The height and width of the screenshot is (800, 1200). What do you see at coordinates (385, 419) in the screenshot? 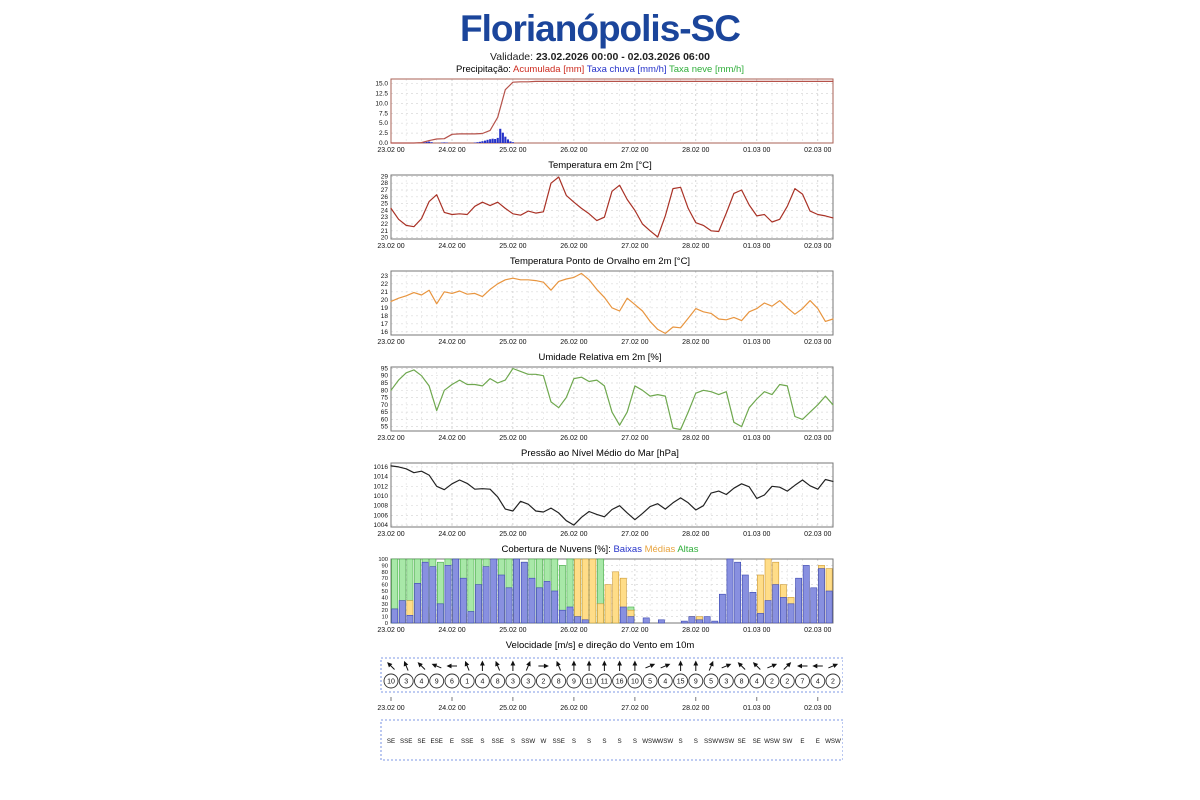
I see `svg-text: 60` at bounding box center [385, 419].